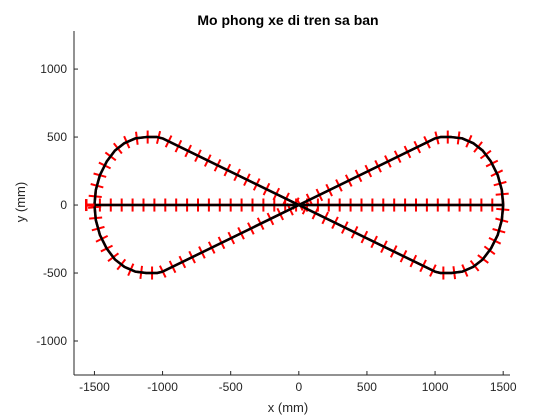 Image resolution: width=560 pixels, height=420 pixels. I want to click on y-tick-label: 0, so click(63, 205).